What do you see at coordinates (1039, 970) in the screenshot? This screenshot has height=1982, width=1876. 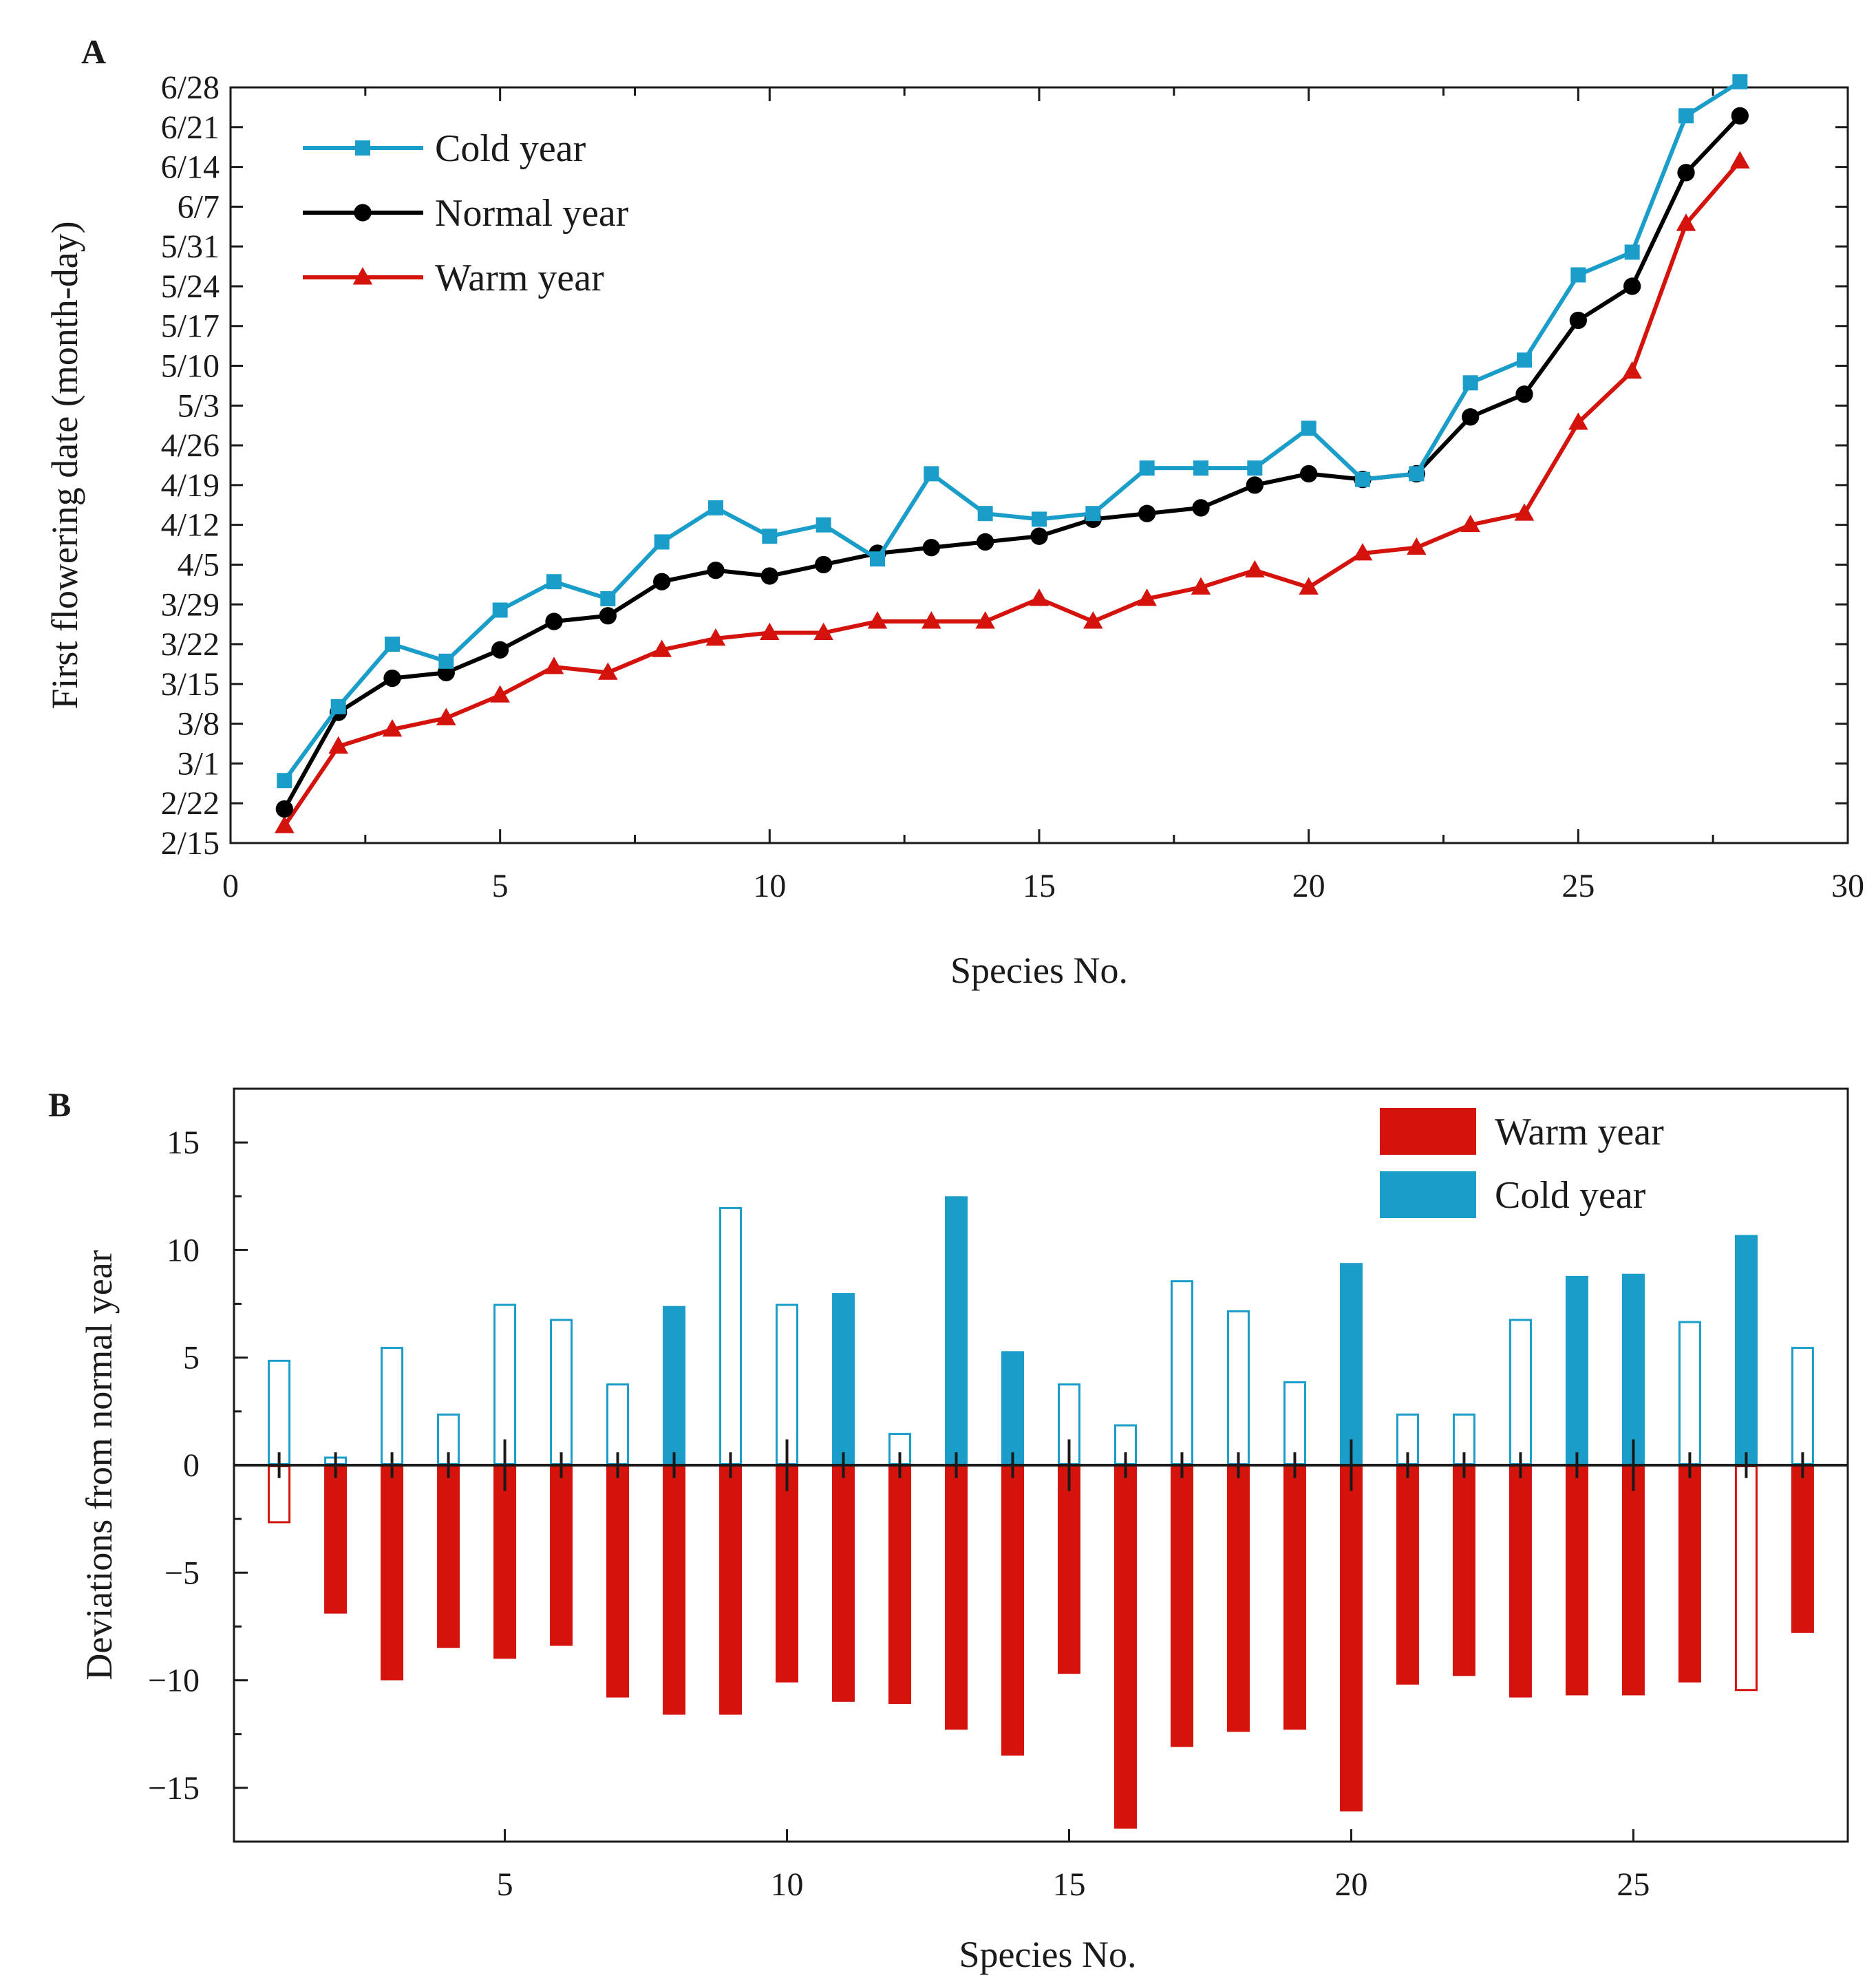 I see `x-axis-title-a: Species No.` at bounding box center [1039, 970].